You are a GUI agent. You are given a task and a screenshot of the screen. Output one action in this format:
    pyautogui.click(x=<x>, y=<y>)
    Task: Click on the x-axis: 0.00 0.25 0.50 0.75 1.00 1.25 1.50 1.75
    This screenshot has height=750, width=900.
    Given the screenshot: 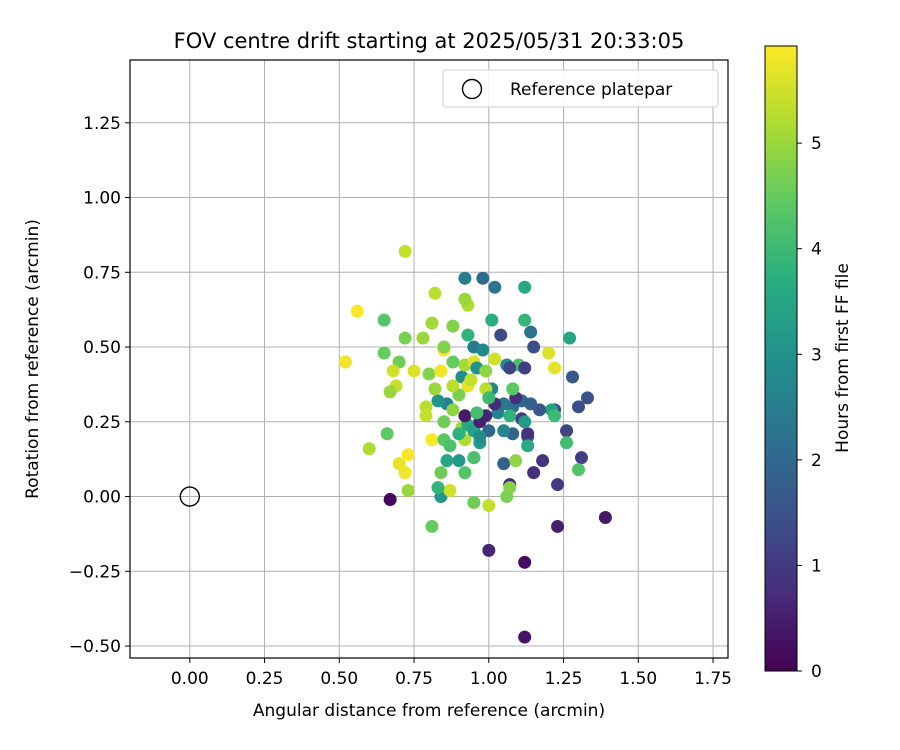 What is the action you would take?
    pyautogui.click(x=451, y=673)
    